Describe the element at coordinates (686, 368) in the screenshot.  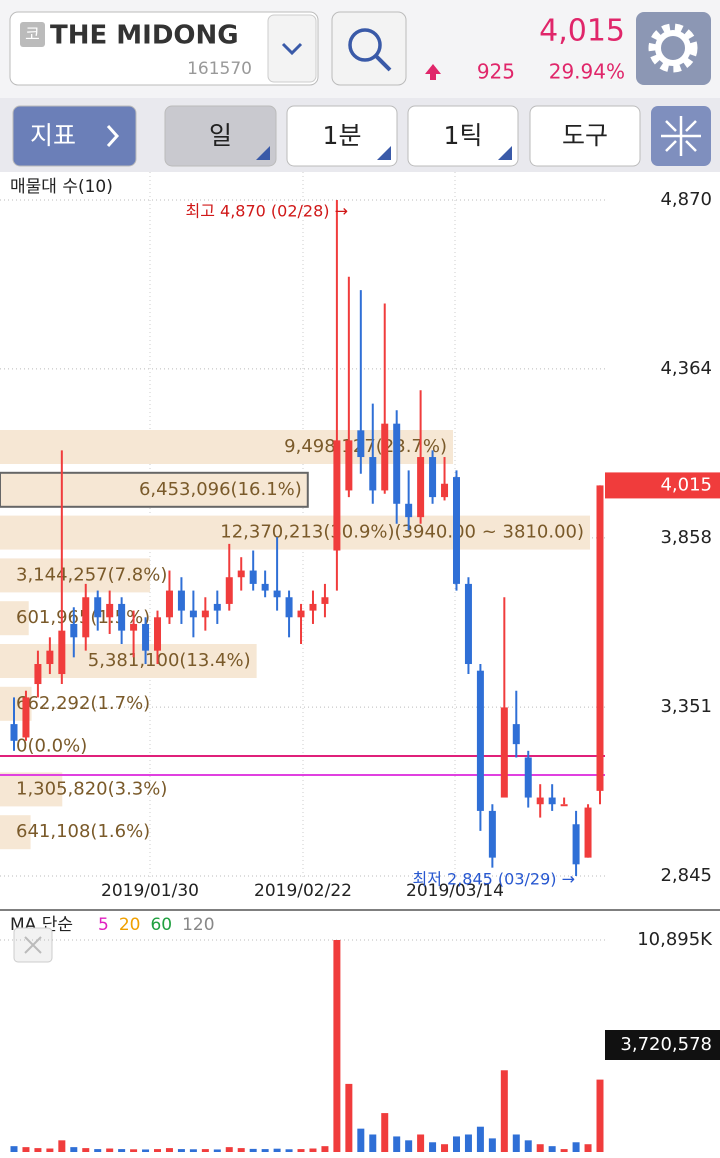
I see `y-tick-label: 4,364` at that location.